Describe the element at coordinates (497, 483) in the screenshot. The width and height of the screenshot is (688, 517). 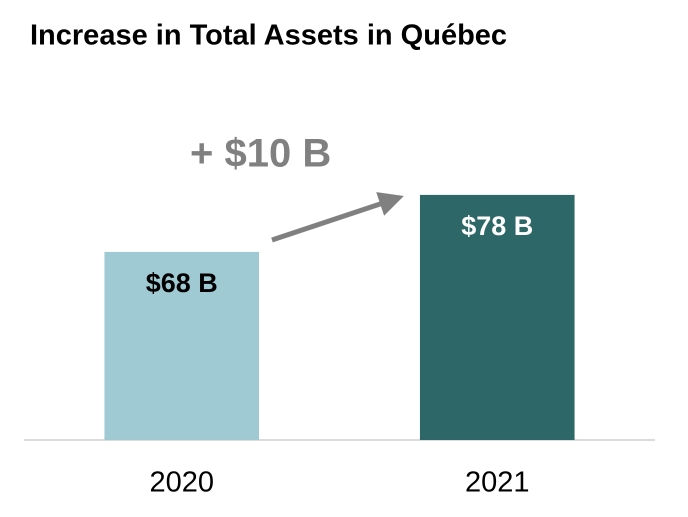
I see `x-tick-label: 2021` at that location.